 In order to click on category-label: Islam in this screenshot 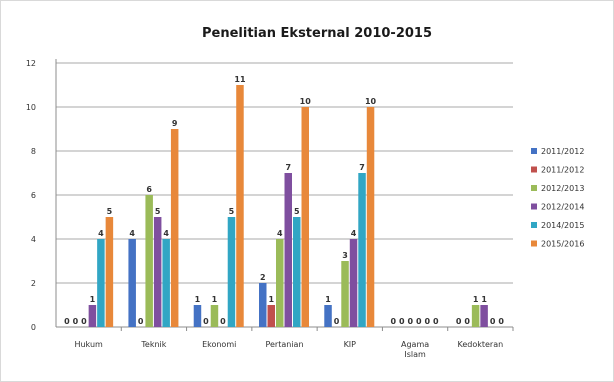, I will do `click(415, 354)`.